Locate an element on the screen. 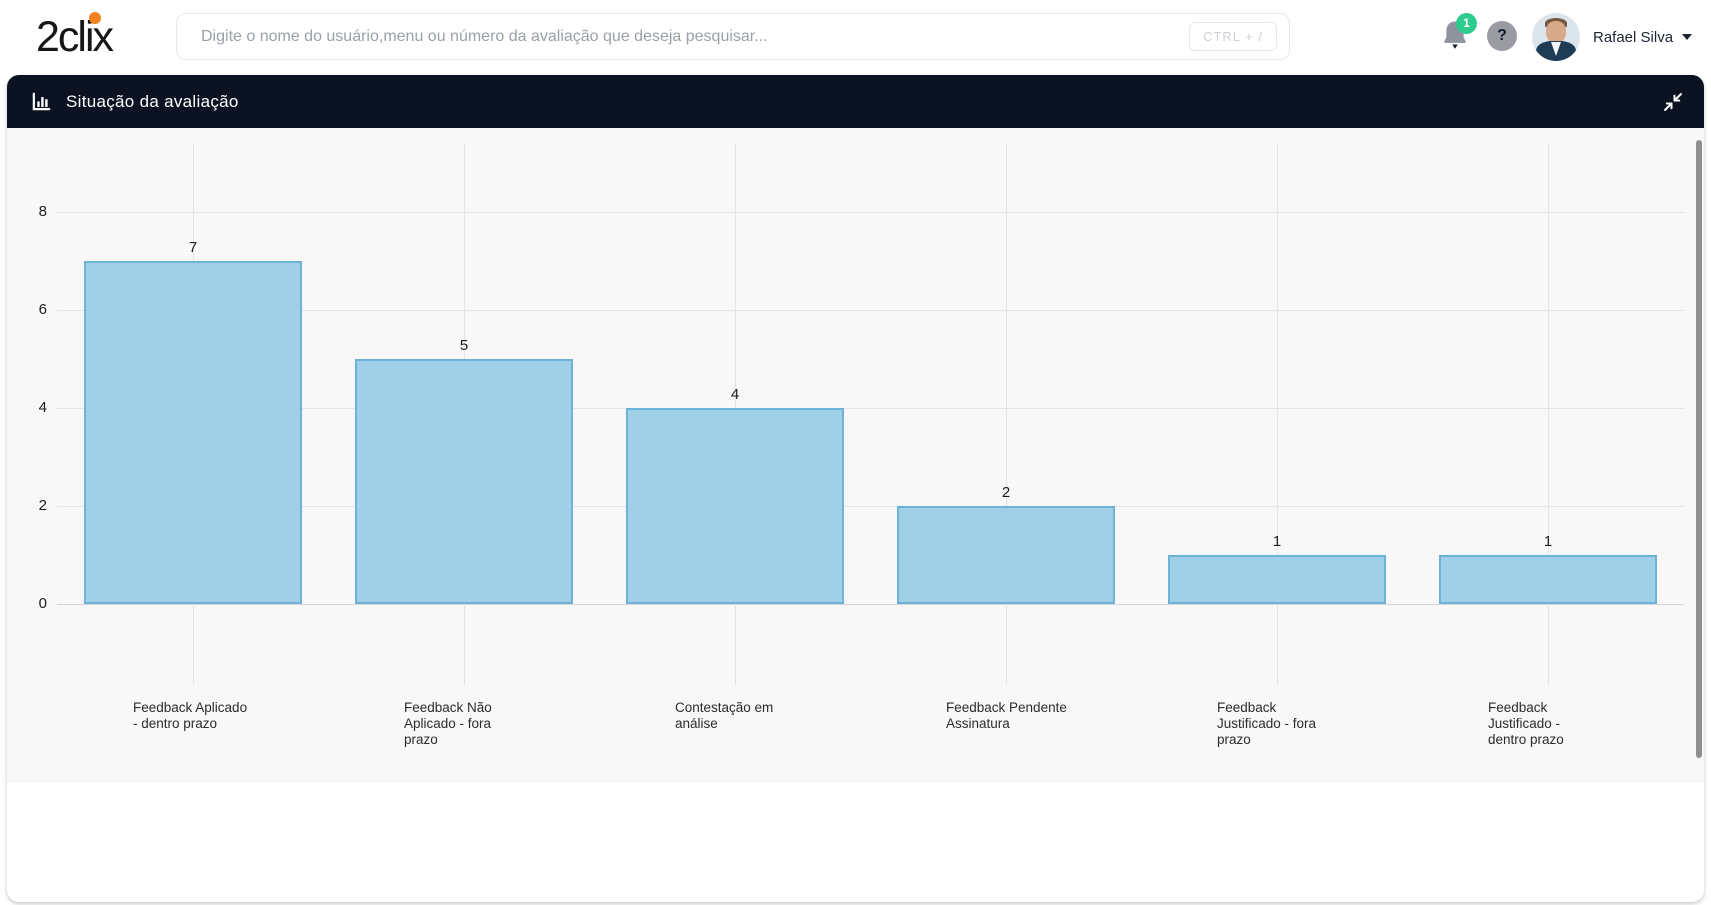  x-axis-category-label: Feedback Não Aplicado - fora prazo is located at coordinates (448, 723).